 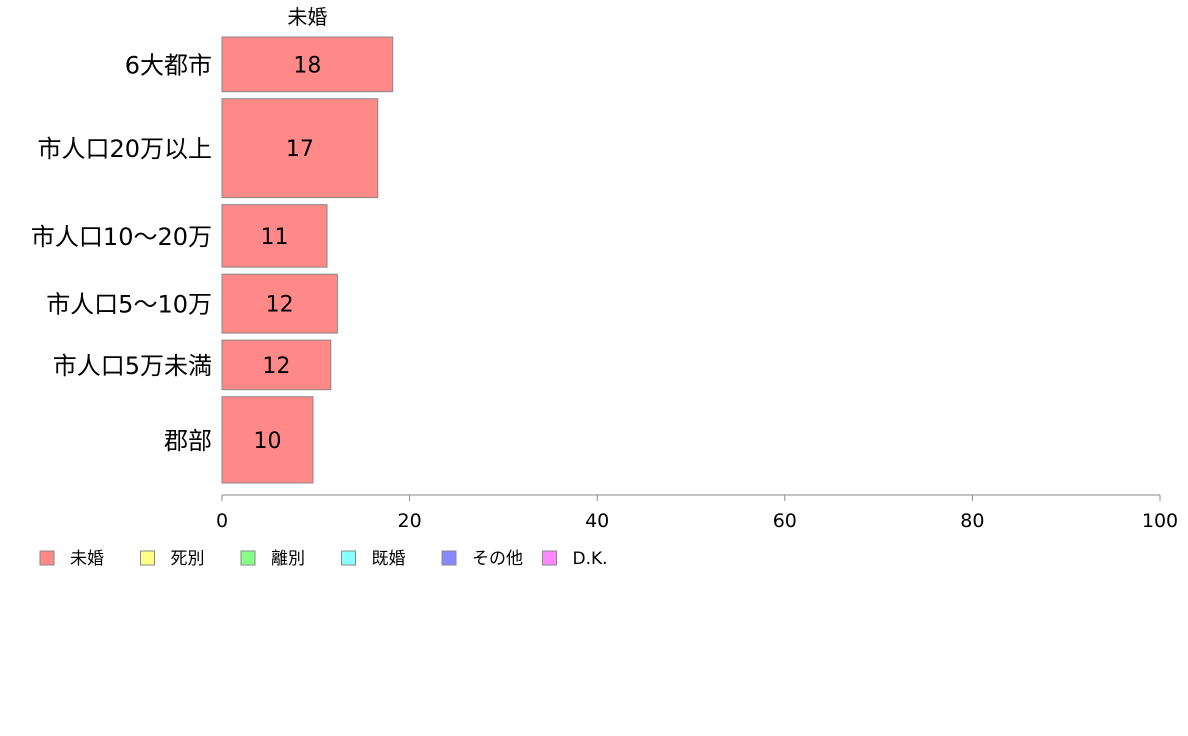 What do you see at coordinates (124, 149) in the screenshot?
I see `category-label-1: 市人口20万以上` at bounding box center [124, 149].